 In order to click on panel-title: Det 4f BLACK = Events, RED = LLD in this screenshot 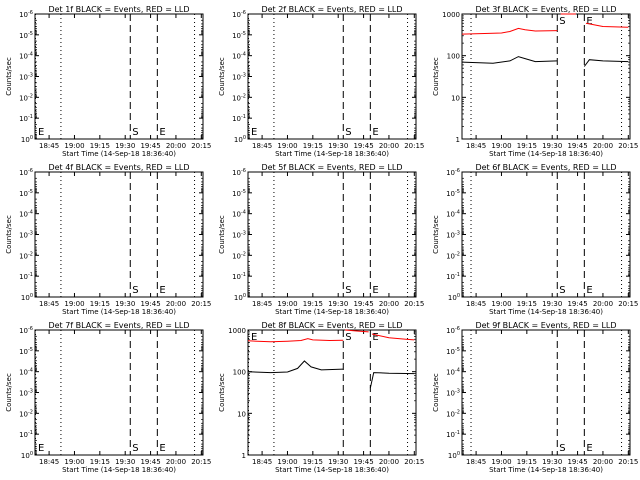, I will do `click(118, 167)`.